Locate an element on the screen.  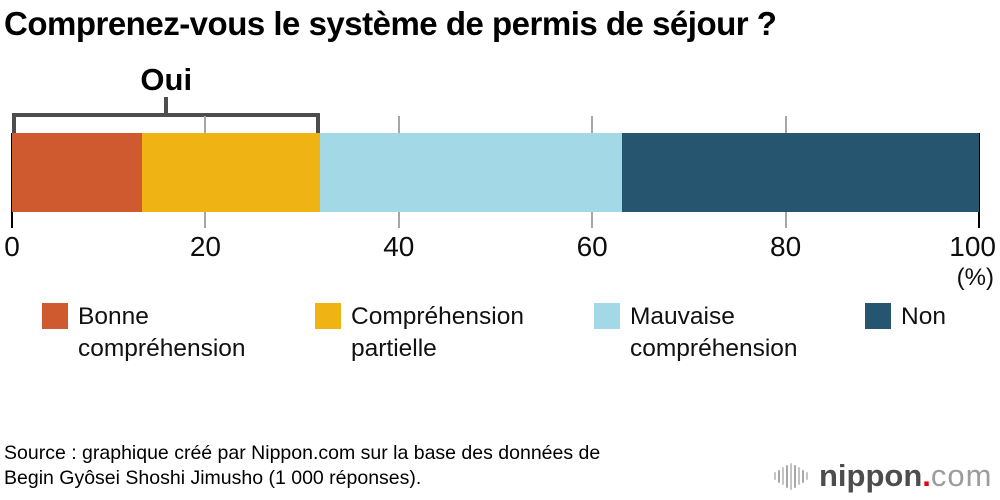
tick-label-80: 80 is located at coordinates (786, 246).